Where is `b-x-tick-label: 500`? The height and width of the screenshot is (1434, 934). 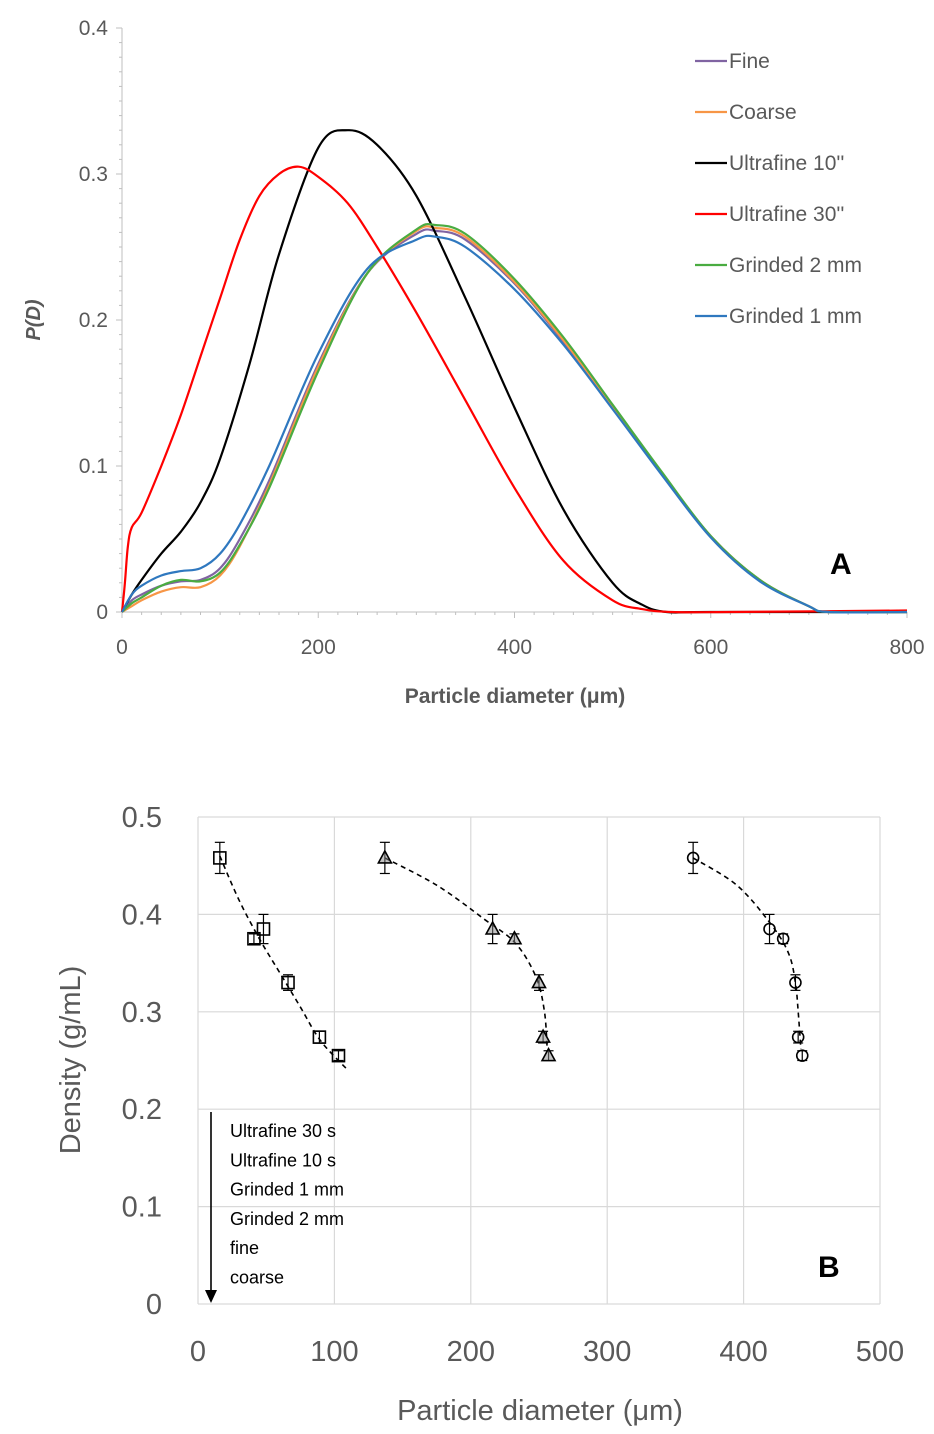
b-x-tick-label: 500 is located at coordinates (880, 1352).